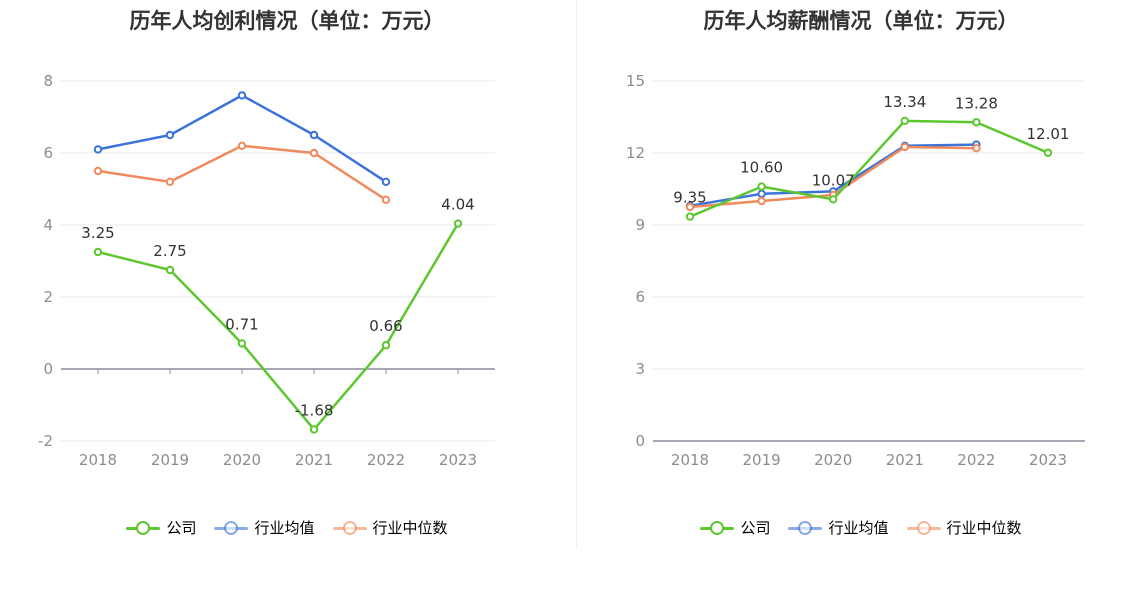  Describe the element at coordinates (287, 21) in the screenshot. I see `chart-title: 历年人均创利情况（单位：万元）` at that location.